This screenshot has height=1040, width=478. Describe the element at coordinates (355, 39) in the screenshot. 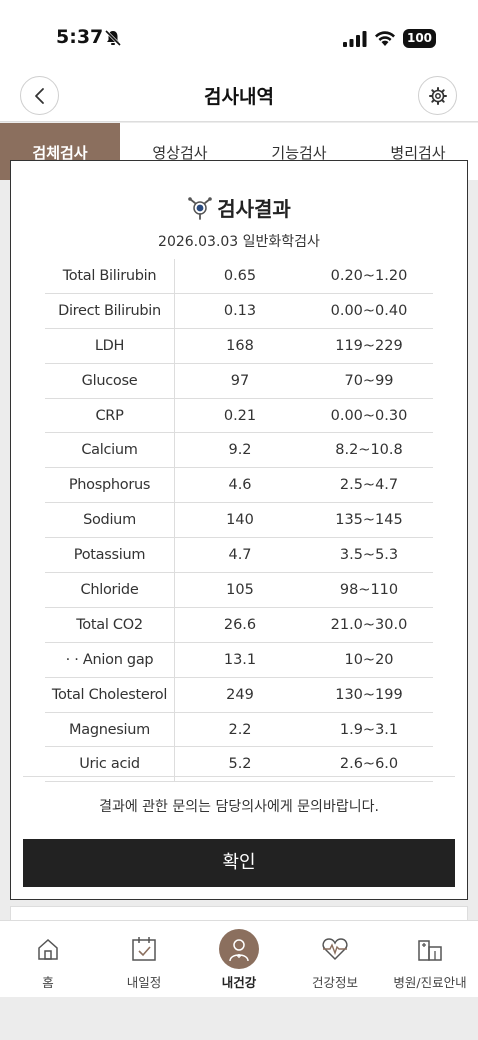

I see `signal-icon` at that location.